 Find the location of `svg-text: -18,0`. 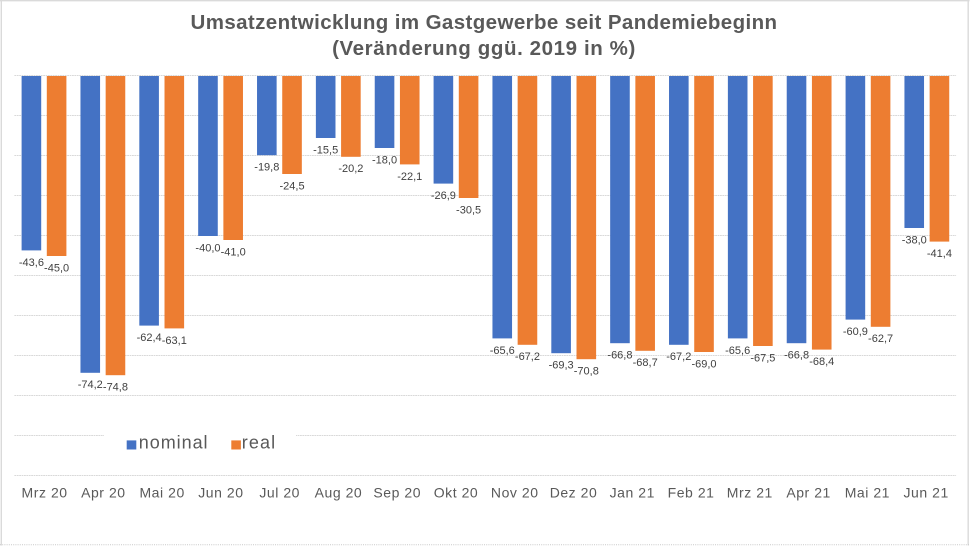

svg-text: -18,0 is located at coordinates (384, 160).